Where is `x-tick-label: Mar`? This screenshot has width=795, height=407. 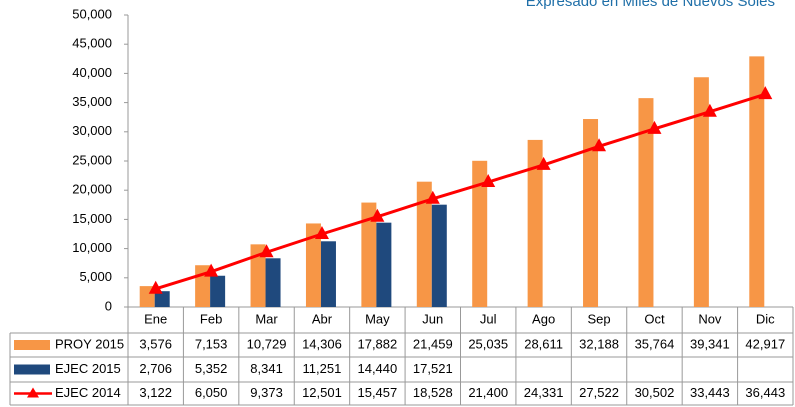 x-tick-label: Mar is located at coordinates (266, 318).